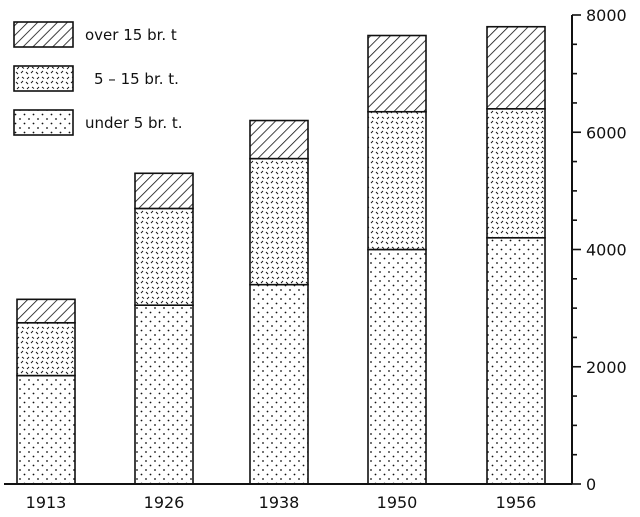 This screenshot has width=640, height=517. Describe the element at coordinates (606, 132) in the screenshot. I see `y-tick-label-6000: 6000` at that location.